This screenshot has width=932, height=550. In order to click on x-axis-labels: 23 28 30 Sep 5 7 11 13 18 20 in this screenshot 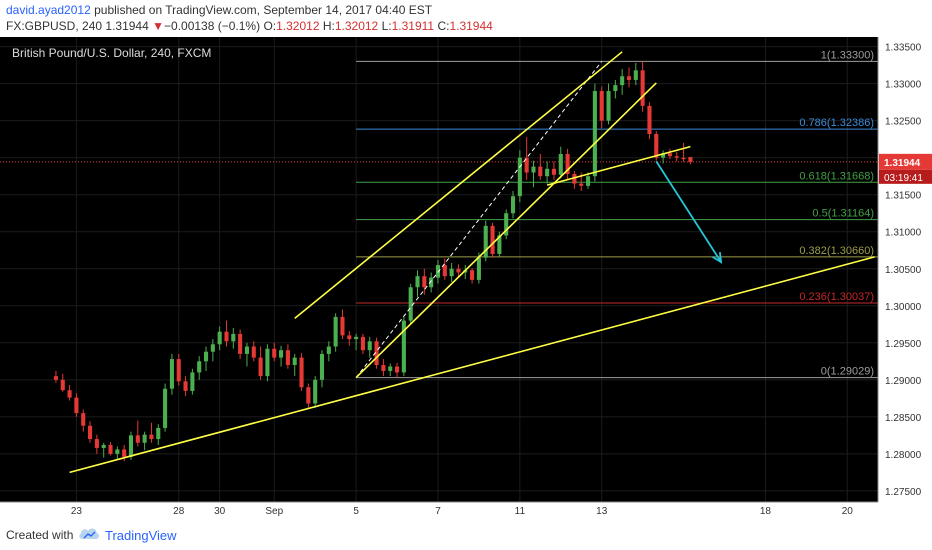, I will do `click(462, 511)`.